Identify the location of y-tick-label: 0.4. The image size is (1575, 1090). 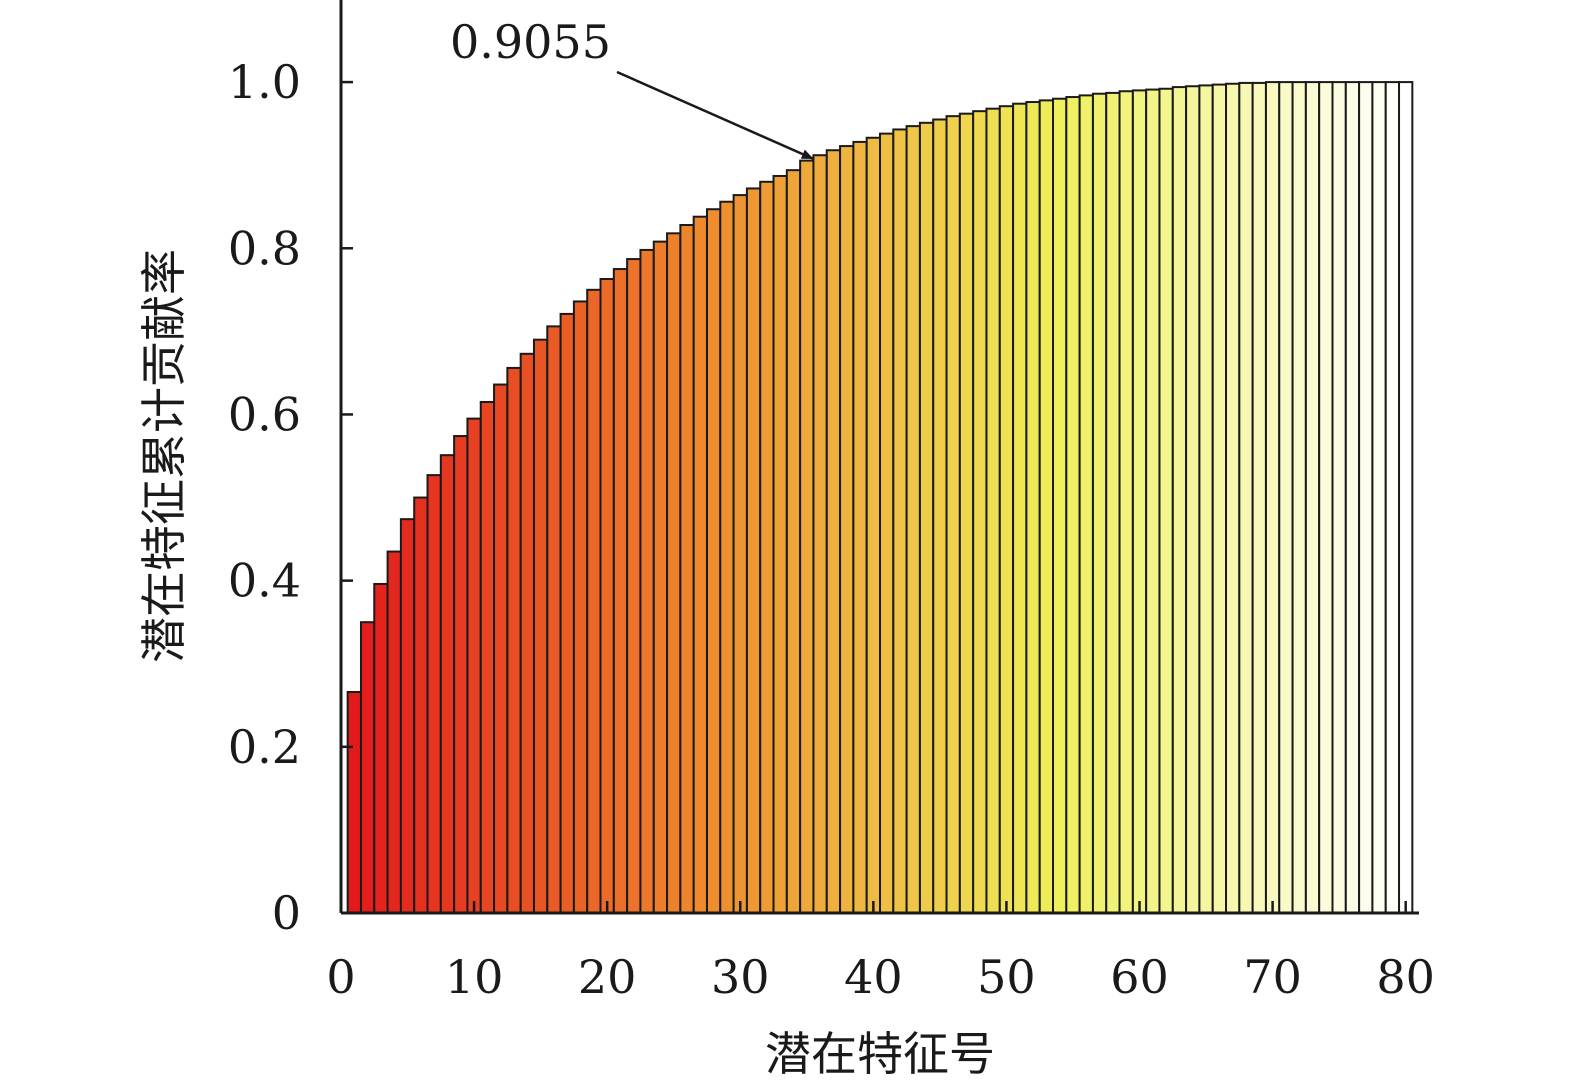
(264, 581).